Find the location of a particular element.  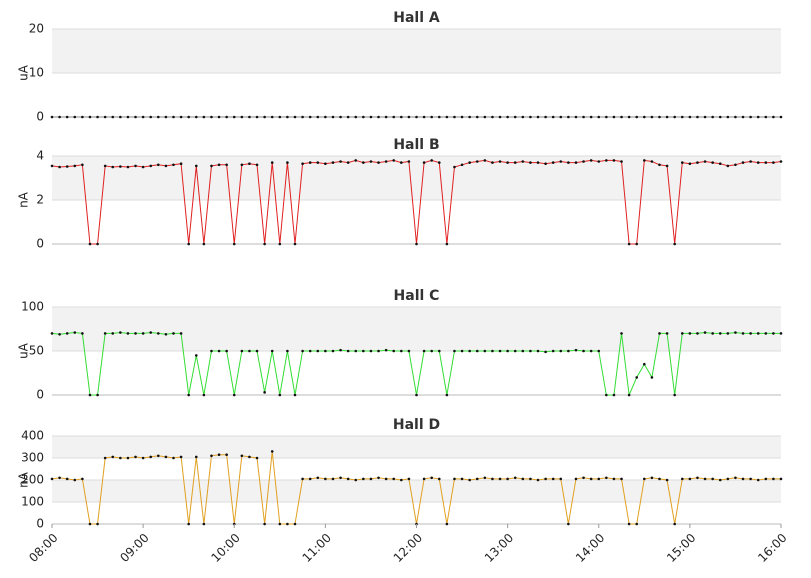

y-tick-label: 50 is located at coordinates (36, 351).